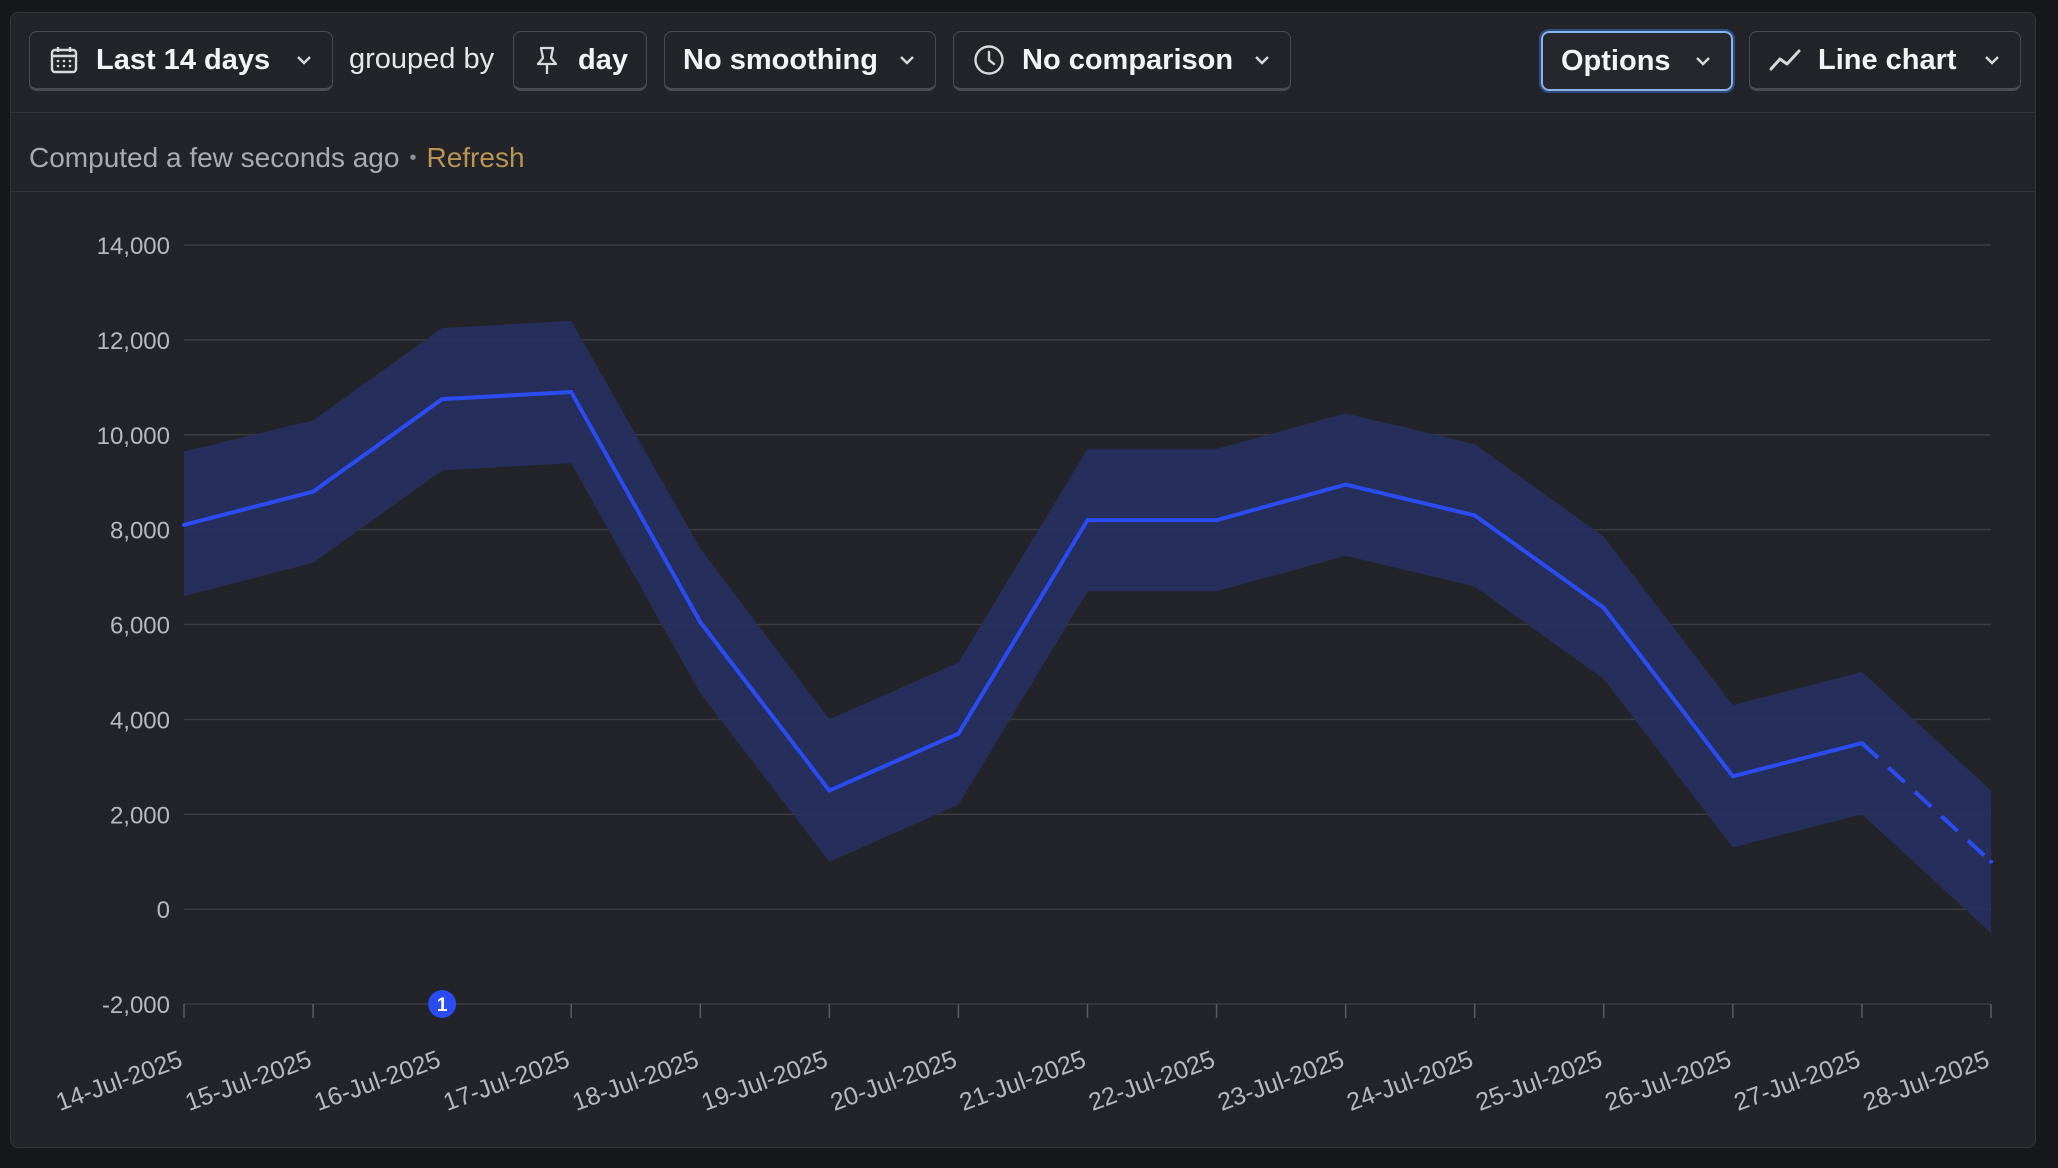  What do you see at coordinates (1281, 1080) in the screenshot?
I see `x-tick-label: 23-Jul-2025` at bounding box center [1281, 1080].